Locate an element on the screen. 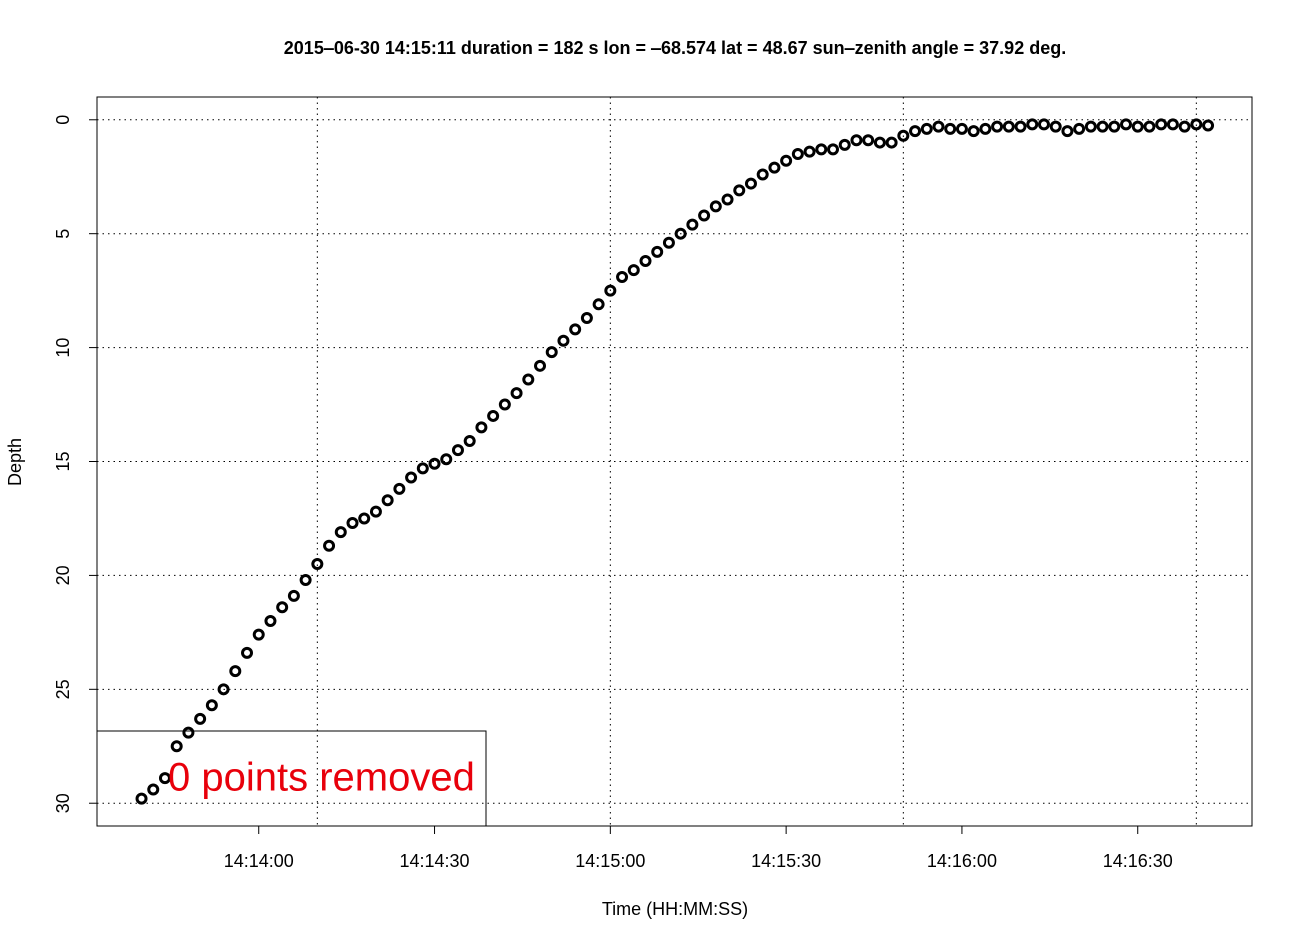 Image resolution: width=1302 pixels, height=946 pixels. x-tick-label: 14:16:00 is located at coordinates (962, 861).